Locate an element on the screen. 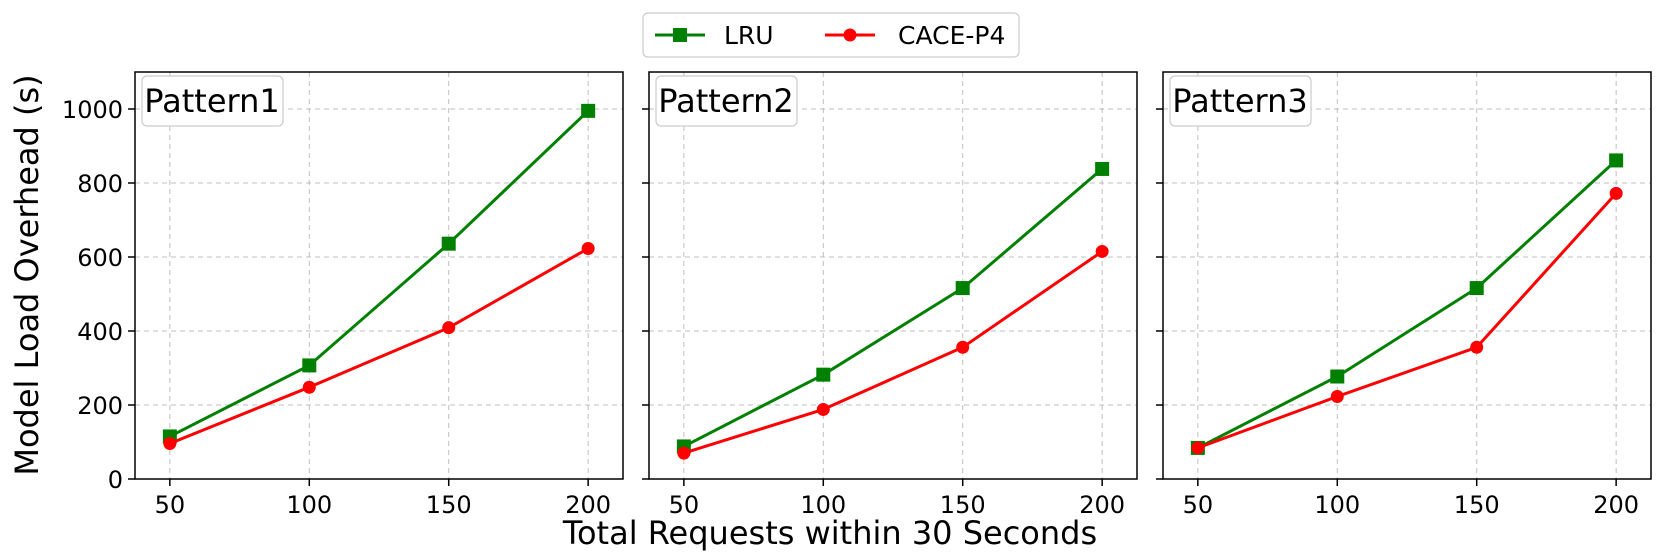  pattern1-x-tick-label-100: 100 is located at coordinates (309, 505).